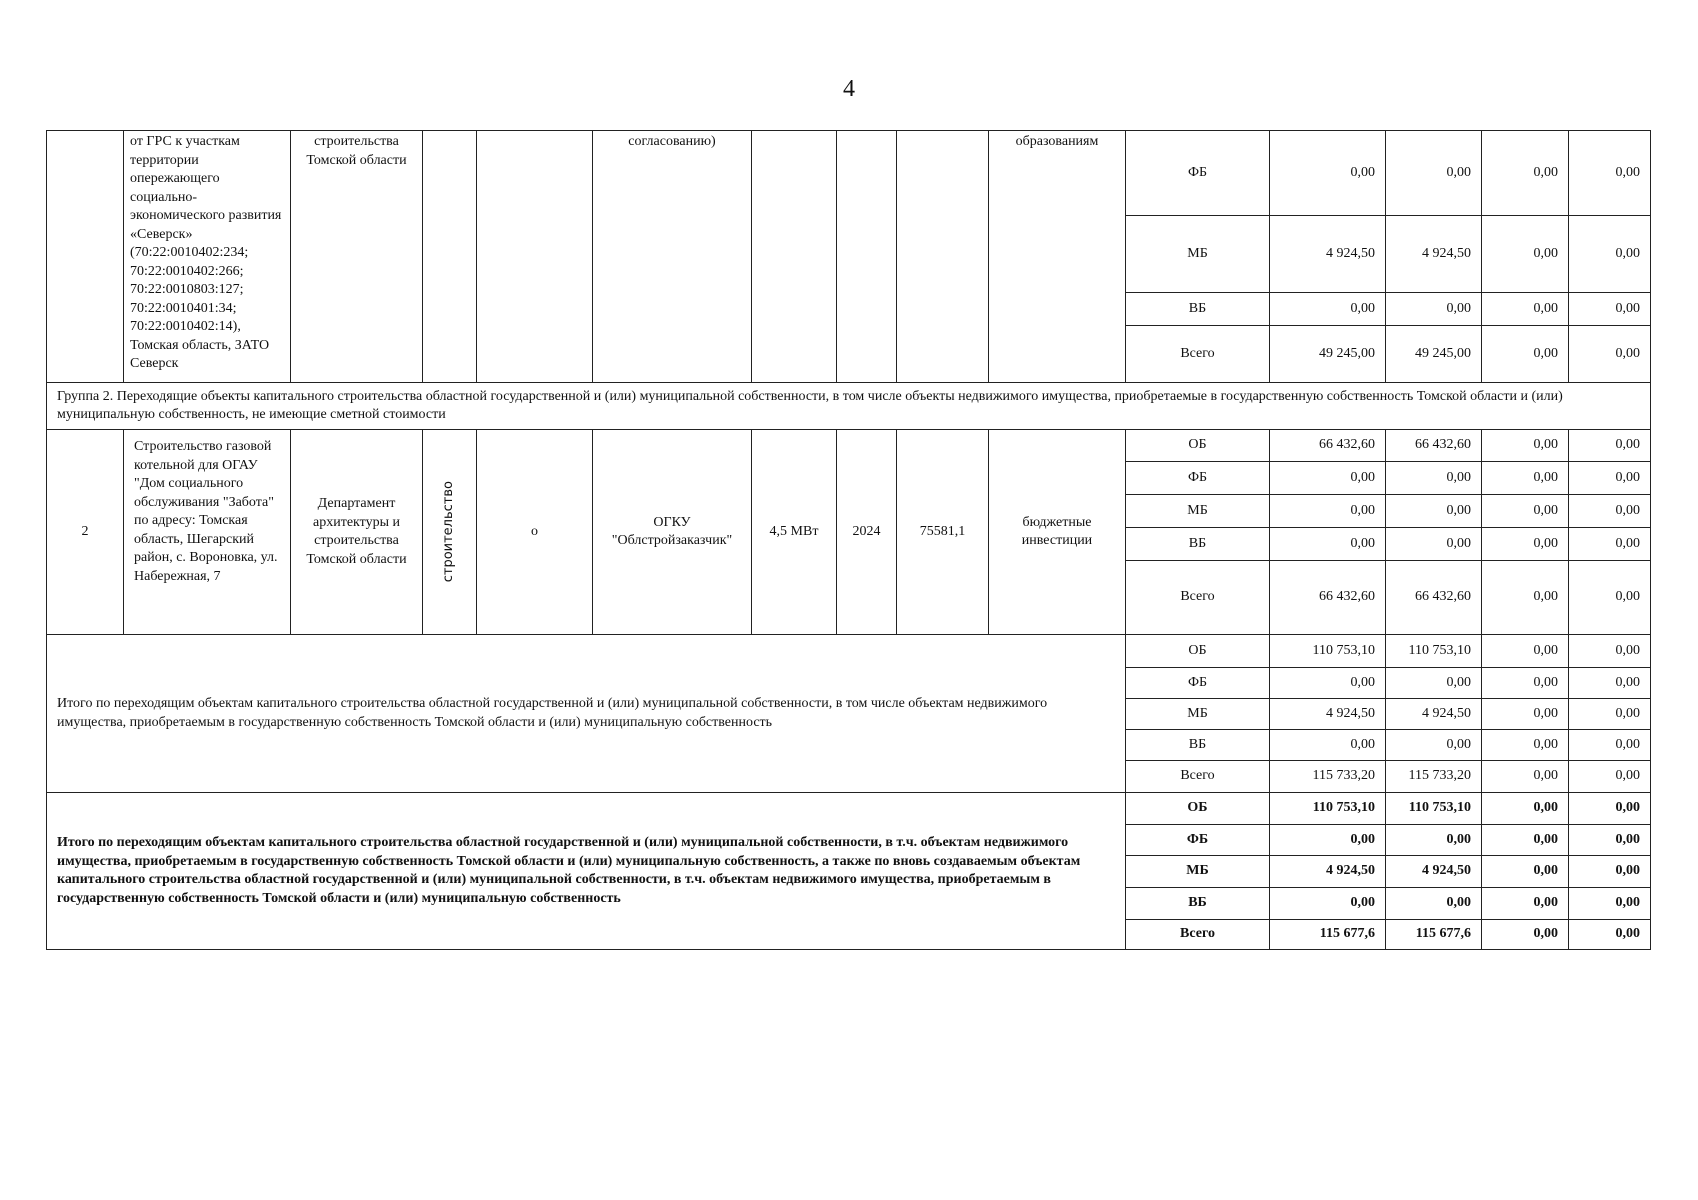 The image size is (1698, 1200). What do you see at coordinates (1327, 354) in the screenshot?
I see `funding-value-v1: 49 245,00` at bounding box center [1327, 354].